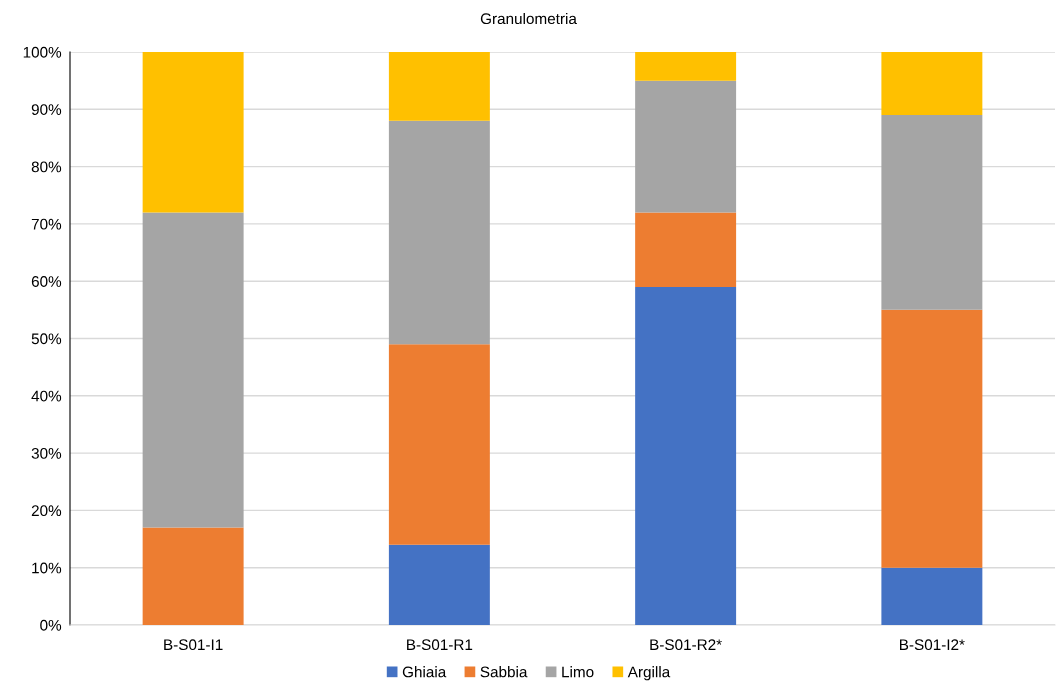 The height and width of the screenshot is (688, 1057). Describe the element at coordinates (649, 673) in the screenshot. I see `legend-label: Argilla` at that location.